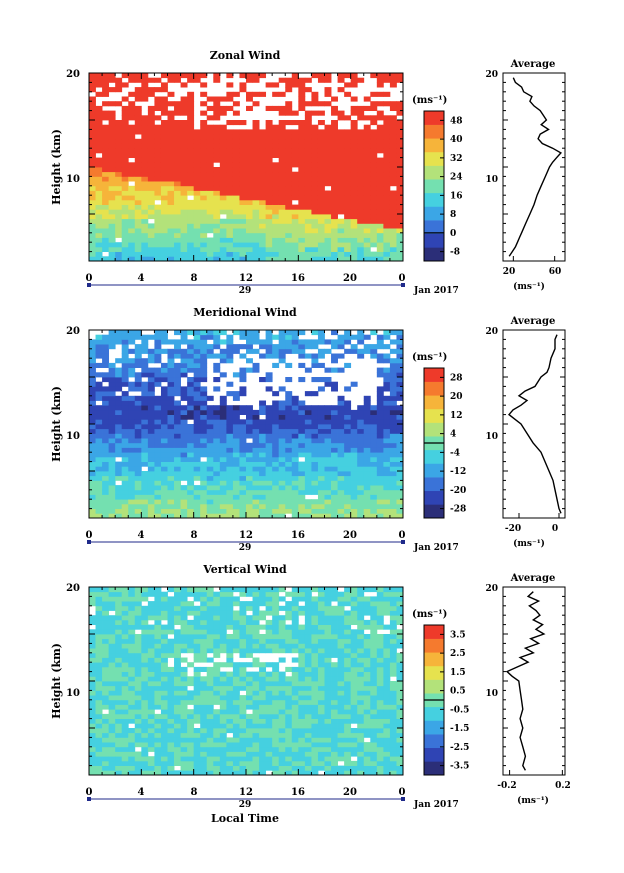  Describe the element at coordinates (73, 436) in the screenshot. I see `meridional-wind-y-tick-10: 10` at that location.